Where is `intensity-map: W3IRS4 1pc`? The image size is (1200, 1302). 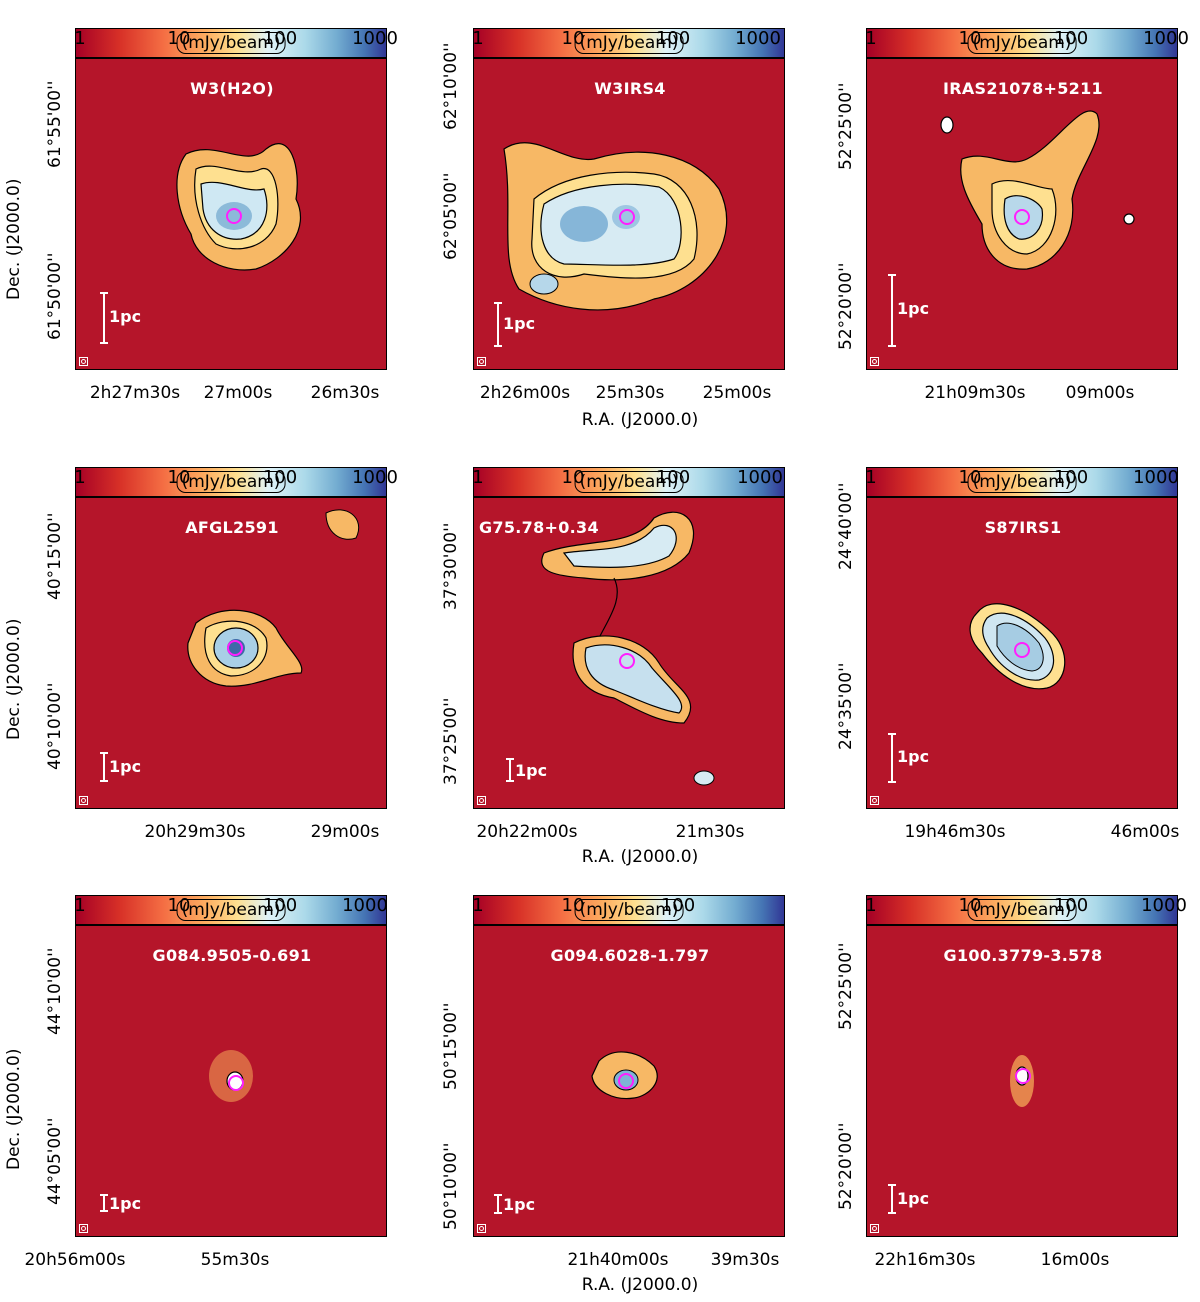
intensity-map: W3IRS4 1pc is located at coordinates (629, 214).